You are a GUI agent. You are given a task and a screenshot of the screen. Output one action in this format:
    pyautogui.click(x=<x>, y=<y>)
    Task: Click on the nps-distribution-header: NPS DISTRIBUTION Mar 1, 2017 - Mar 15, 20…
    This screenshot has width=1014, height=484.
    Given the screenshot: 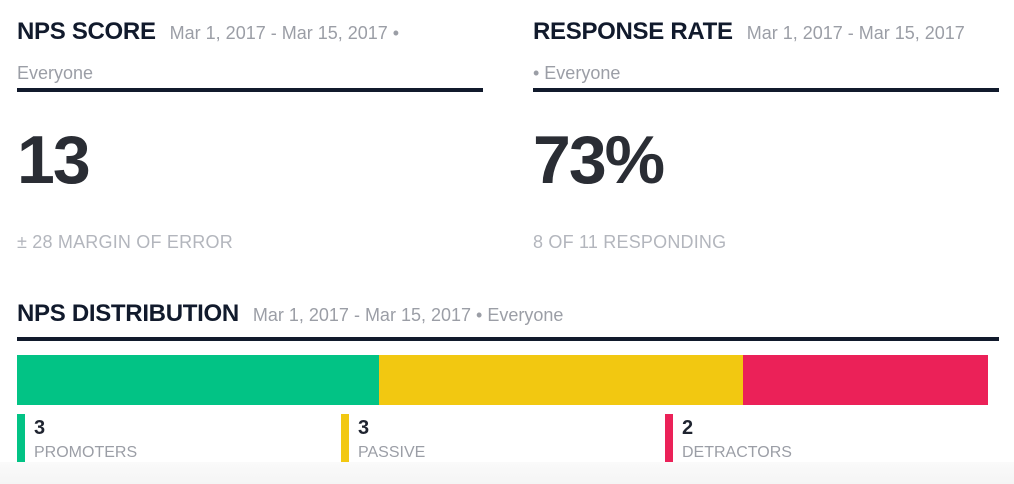 What is the action you would take?
    pyautogui.click(x=508, y=316)
    